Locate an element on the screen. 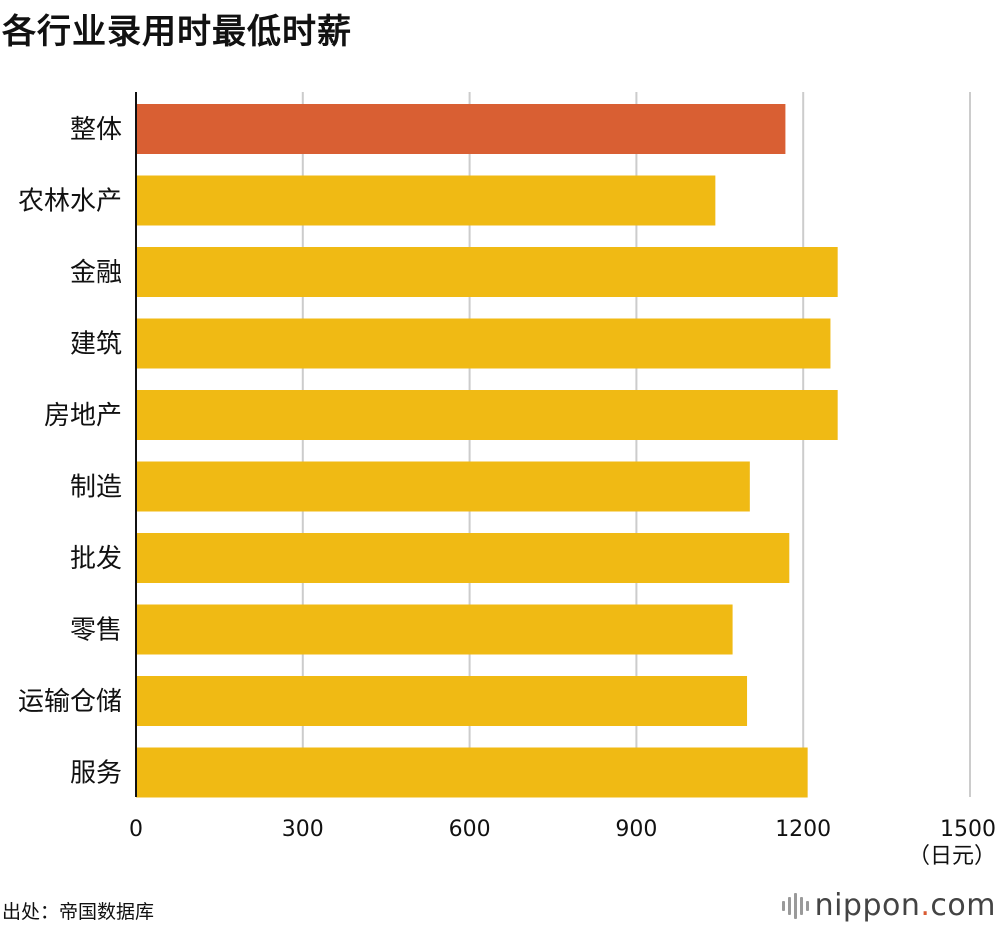 The height and width of the screenshot is (932, 1000). x-tick-labels: 0 300 600 900 1200 1500 is located at coordinates (562, 829).